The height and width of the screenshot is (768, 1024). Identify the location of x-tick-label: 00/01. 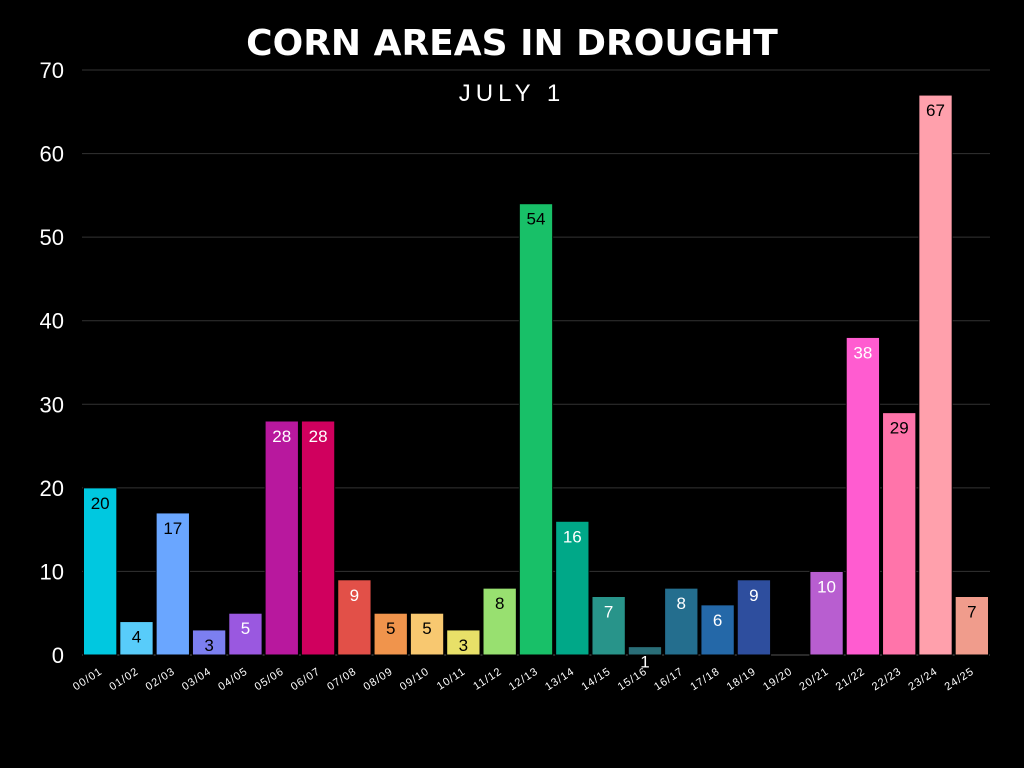
(88, 679).